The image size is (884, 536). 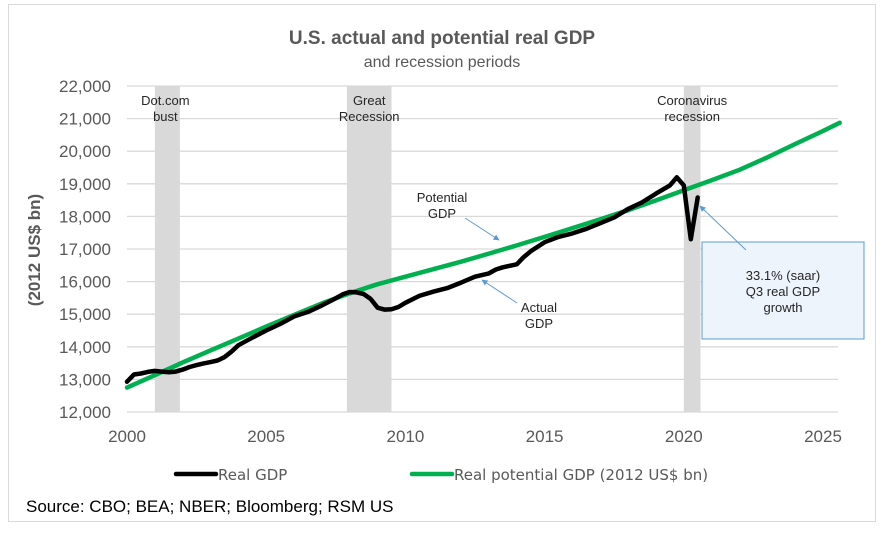 I want to click on recession-label: Coronavirus, so click(x=692, y=100).